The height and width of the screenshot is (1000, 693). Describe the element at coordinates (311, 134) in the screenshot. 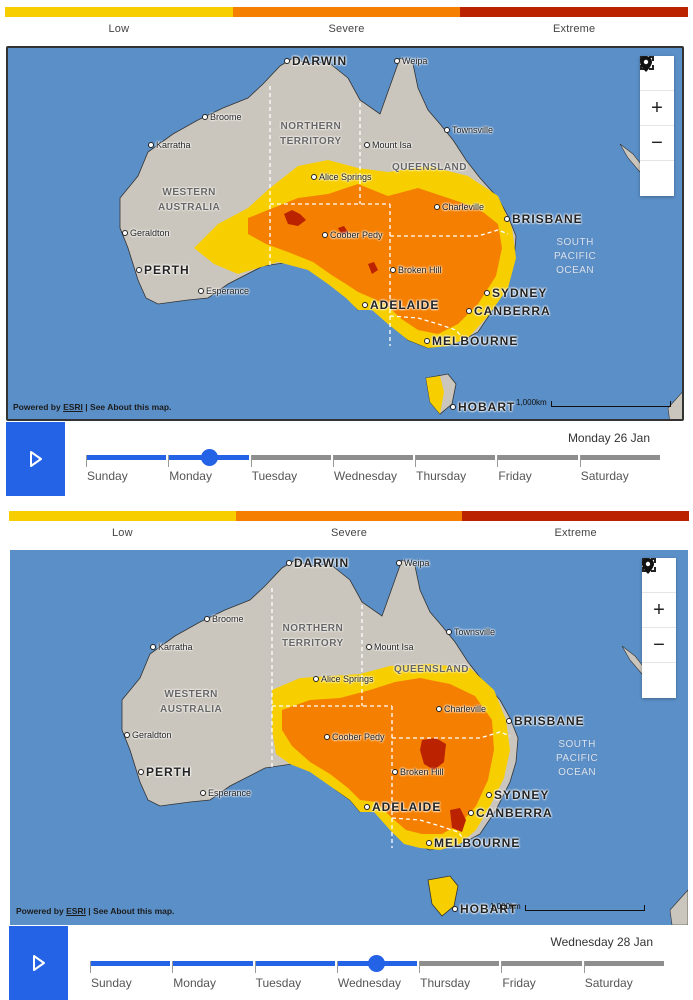

I see `region-northern-territory: NORTHERN TERRITORY` at that location.